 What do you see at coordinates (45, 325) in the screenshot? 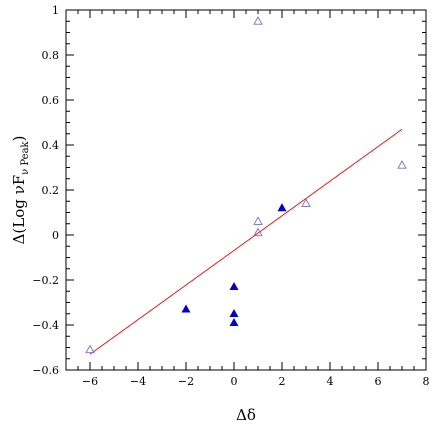
I see `y-tick-label: −0.4` at bounding box center [45, 325].